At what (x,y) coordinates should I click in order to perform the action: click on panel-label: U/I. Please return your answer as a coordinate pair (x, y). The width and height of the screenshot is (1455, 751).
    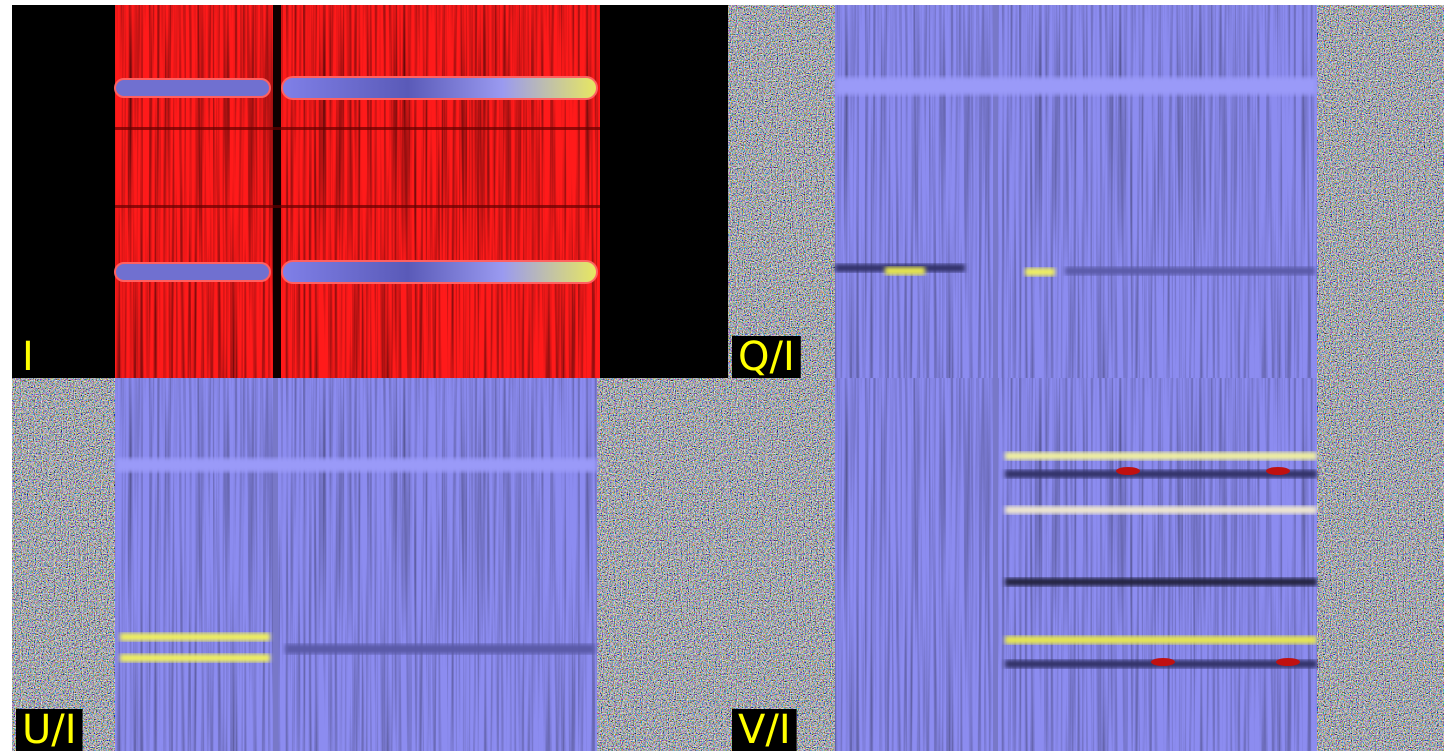
    Looking at the image, I should click on (49, 729).